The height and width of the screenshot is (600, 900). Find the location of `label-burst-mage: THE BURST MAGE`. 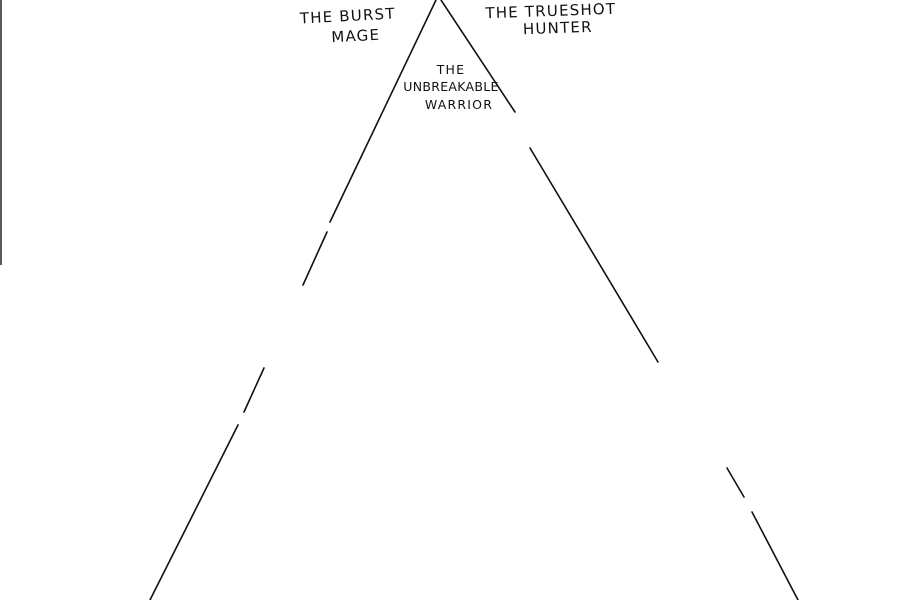

label-burst-mage: THE BURST MAGE is located at coordinates (347, 26).